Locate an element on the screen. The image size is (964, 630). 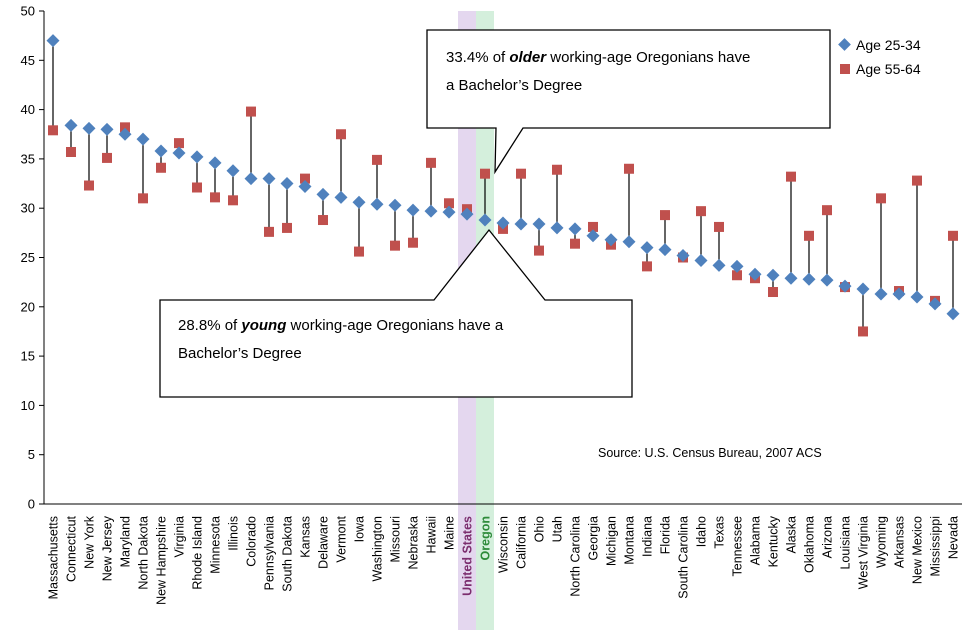
callout-young-line2: Bachelor’s Degree is located at coordinates (240, 353).